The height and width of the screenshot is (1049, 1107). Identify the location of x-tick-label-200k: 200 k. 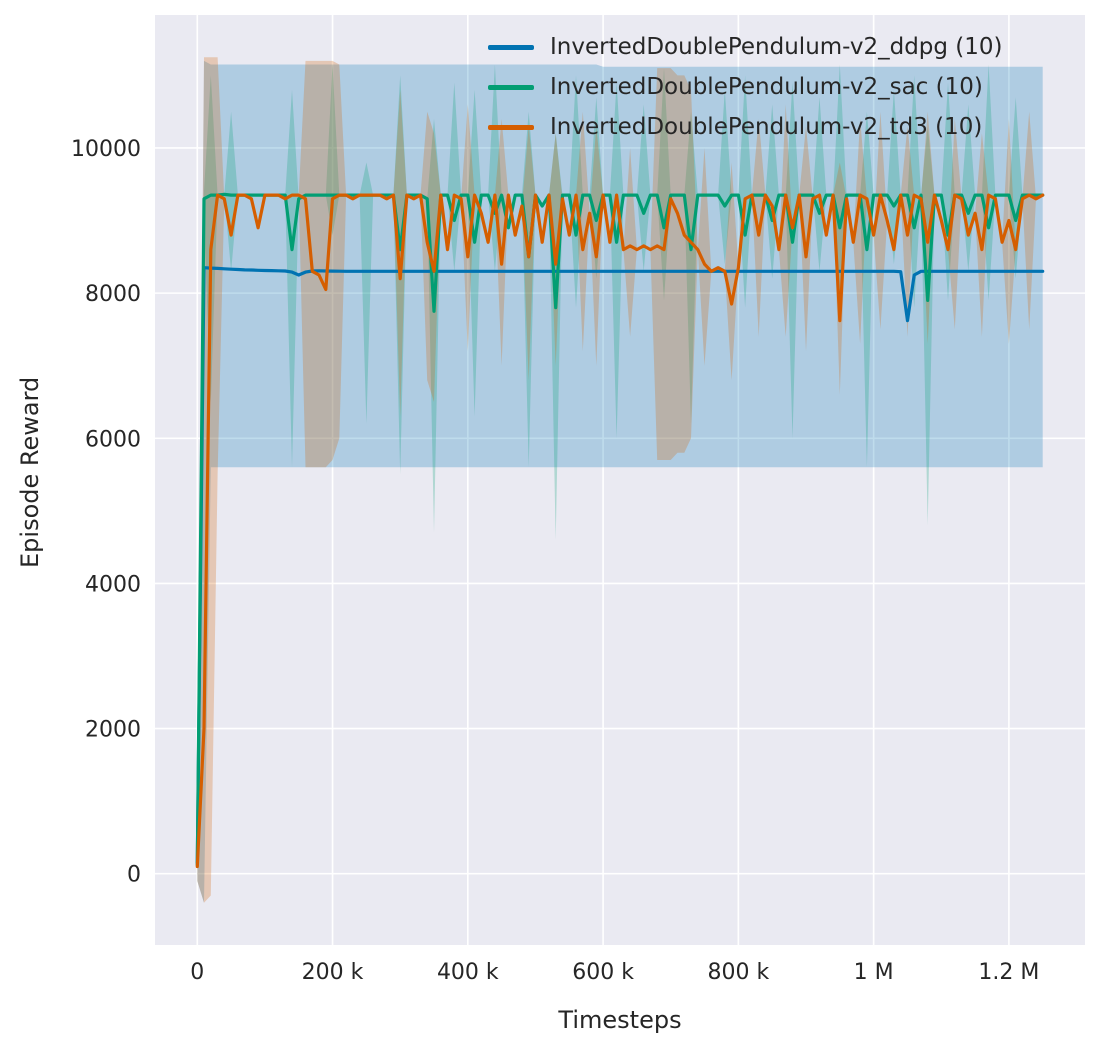
(333, 972).